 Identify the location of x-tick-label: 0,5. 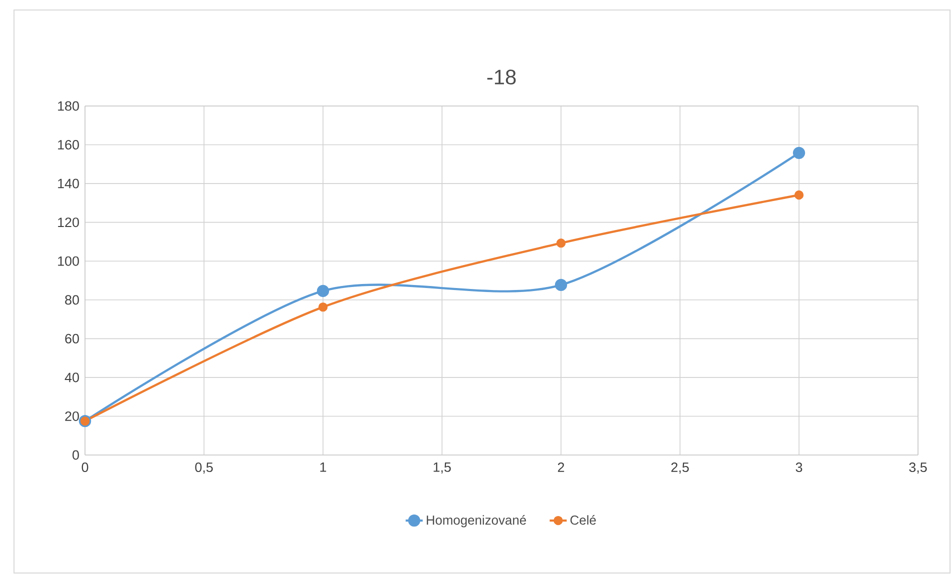
(204, 468).